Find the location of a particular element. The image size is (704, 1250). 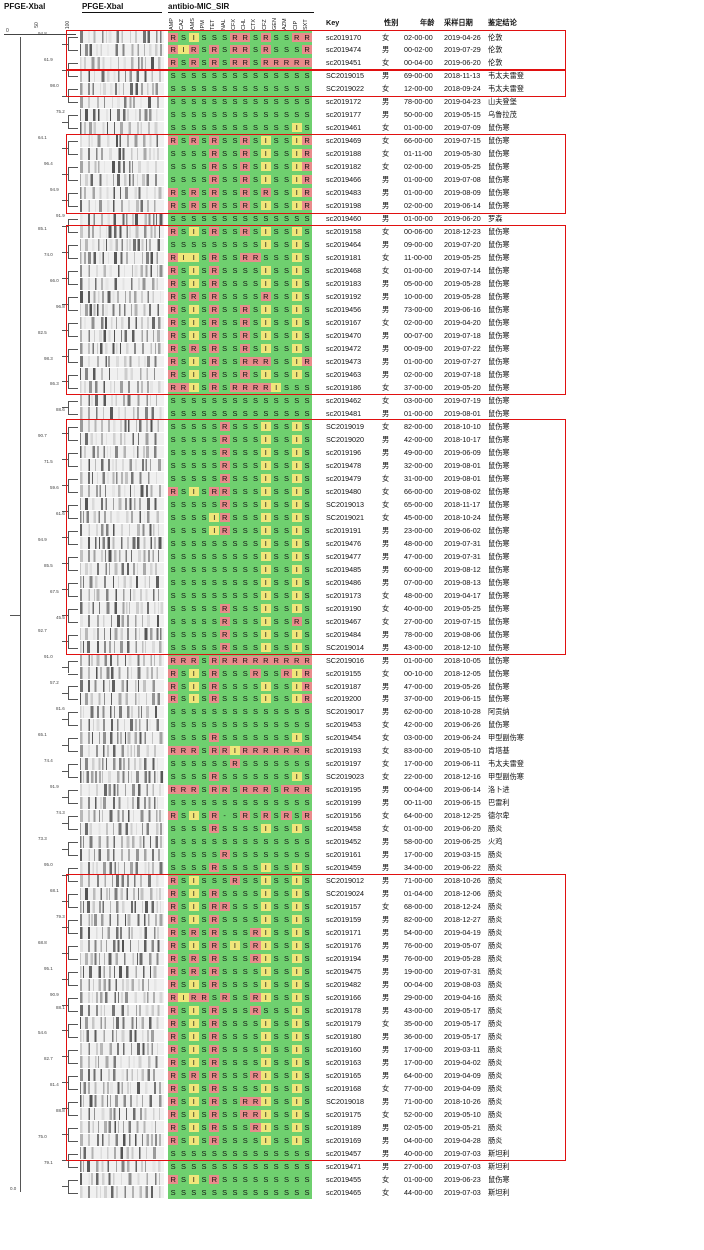

table-date-cell: 2018-10-17 is located at coordinates (462, 439).